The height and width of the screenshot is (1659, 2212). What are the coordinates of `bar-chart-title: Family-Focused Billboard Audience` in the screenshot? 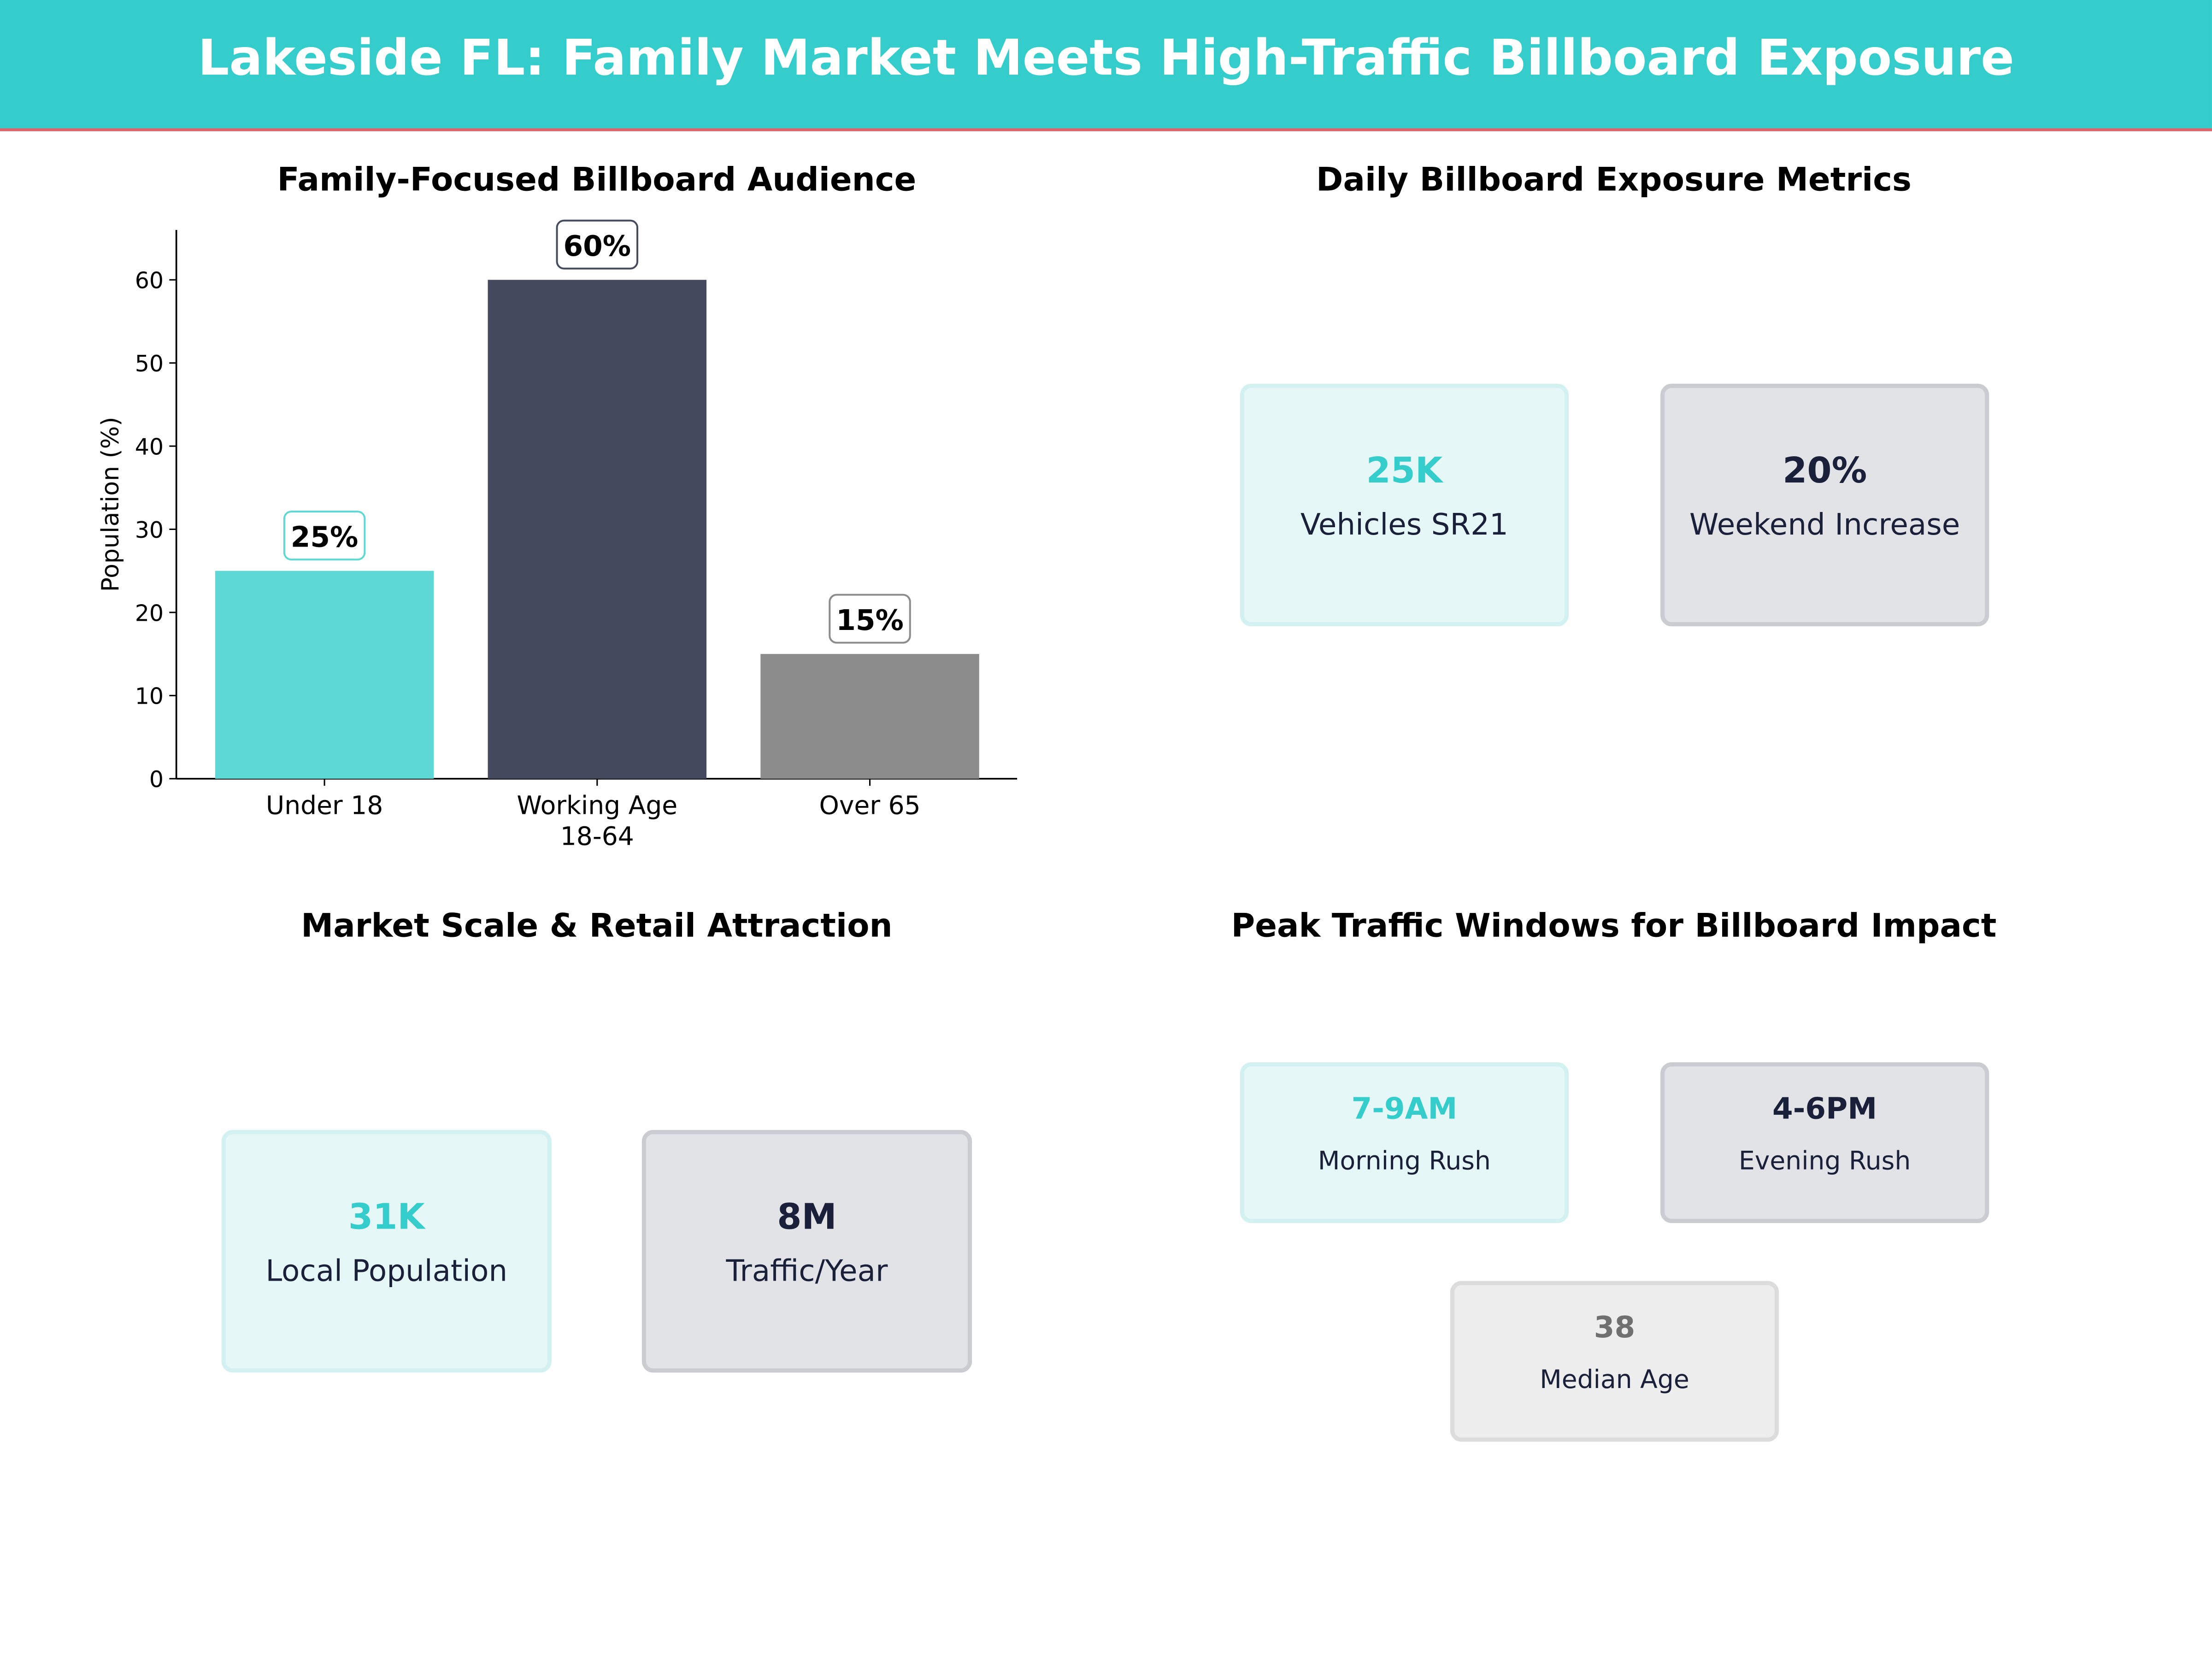 It's located at (597, 180).